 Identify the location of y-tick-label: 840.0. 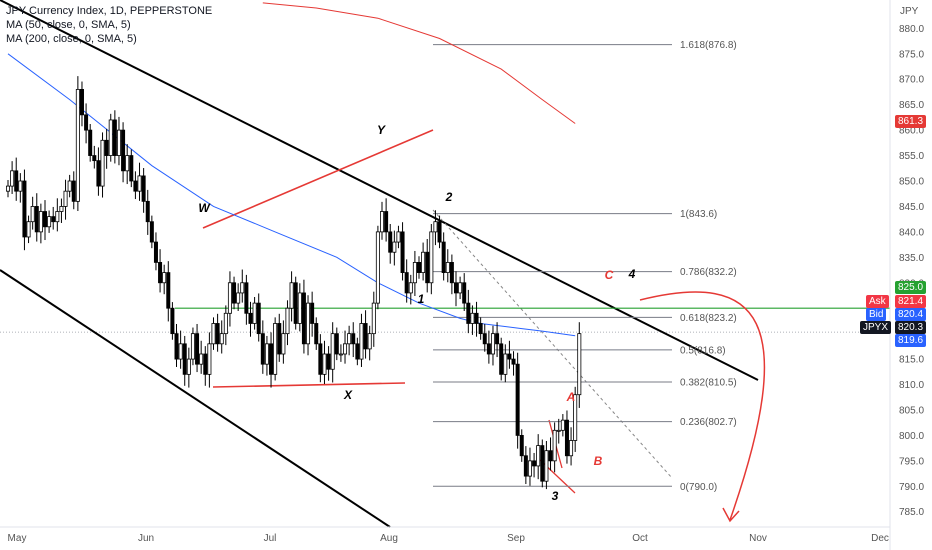
(911, 232).